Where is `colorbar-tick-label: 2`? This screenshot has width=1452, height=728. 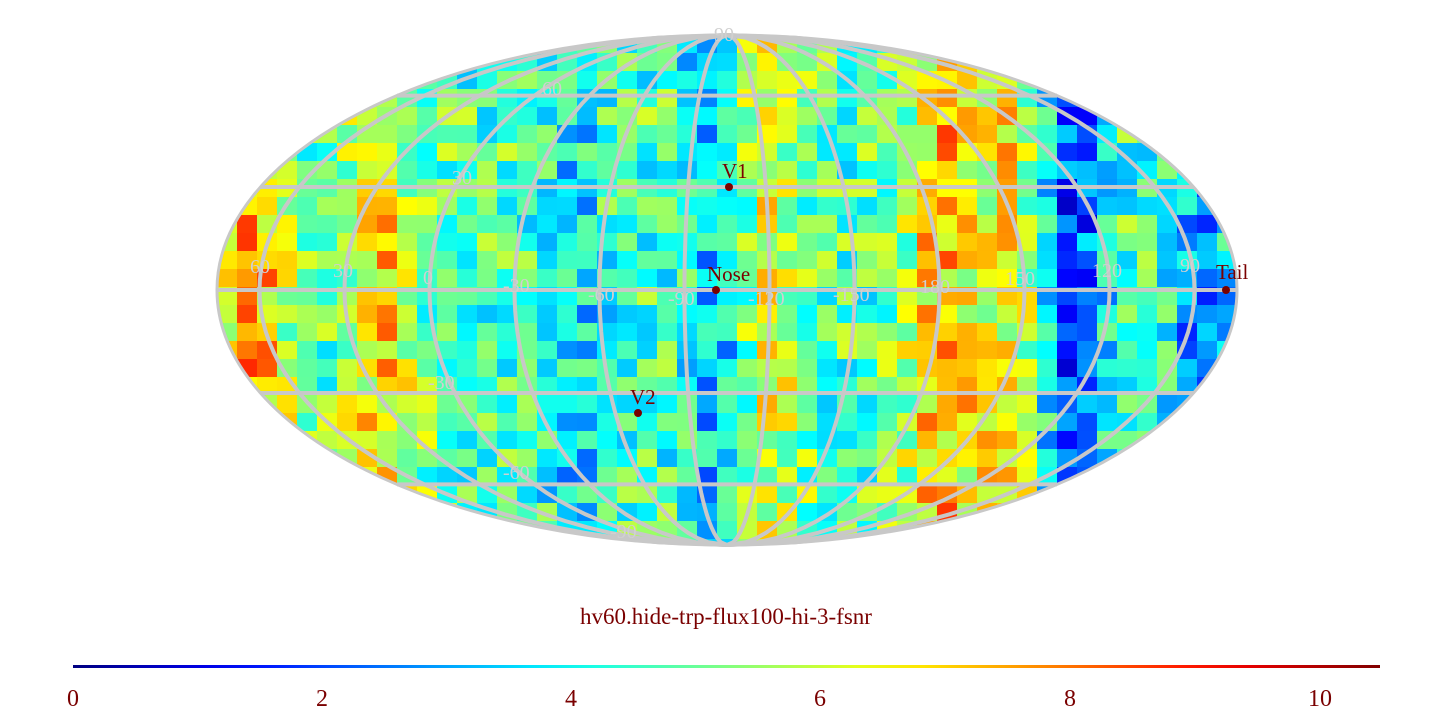 colorbar-tick-label: 2 is located at coordinates (322, 699).